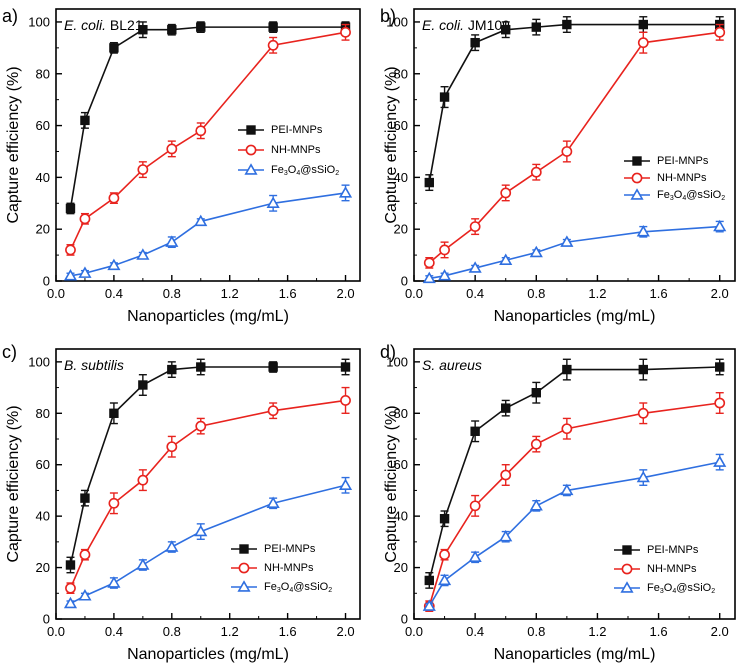 The image size is (756, 664). Describe the element at coordinates (397, 21) in the screenshot. I see `y-tick-label: 100` at that location.